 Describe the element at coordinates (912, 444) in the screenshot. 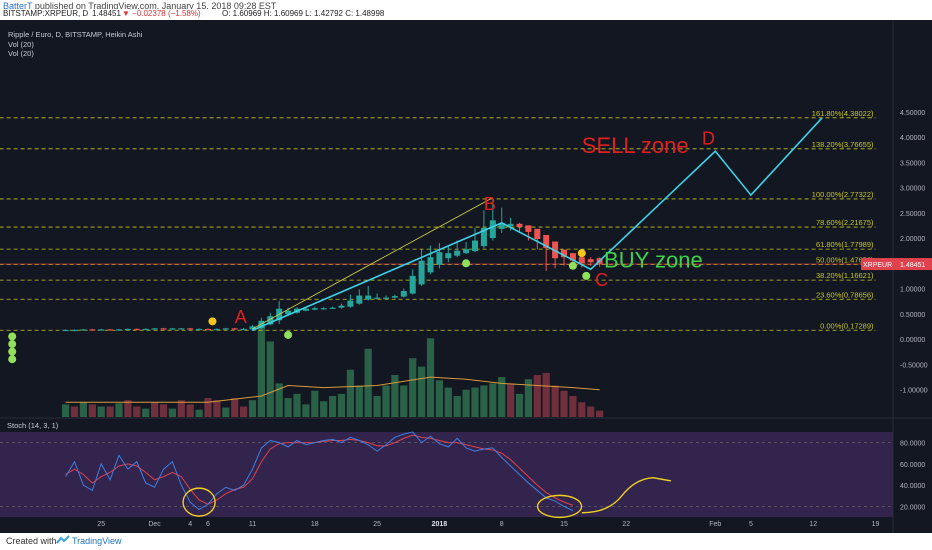

I see `stoch-tick-label: 80.0000` at that location.